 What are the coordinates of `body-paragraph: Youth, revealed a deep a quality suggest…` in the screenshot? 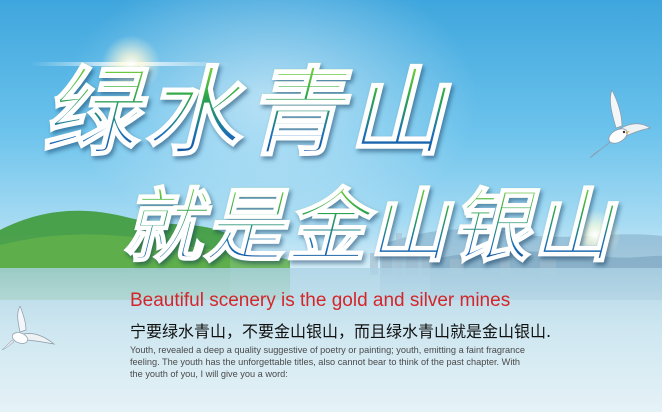 It's located at (330, 362).